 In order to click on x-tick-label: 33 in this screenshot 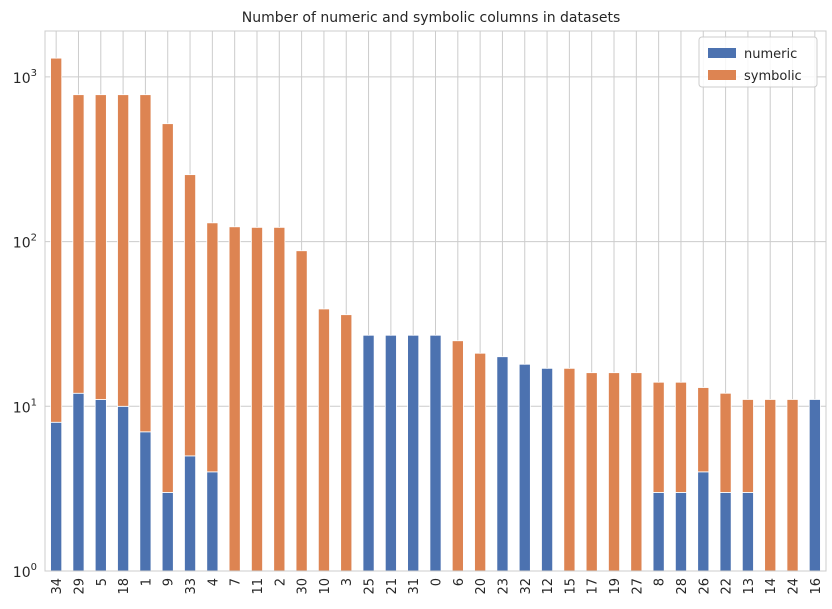, I will do `click(191, 586)`.